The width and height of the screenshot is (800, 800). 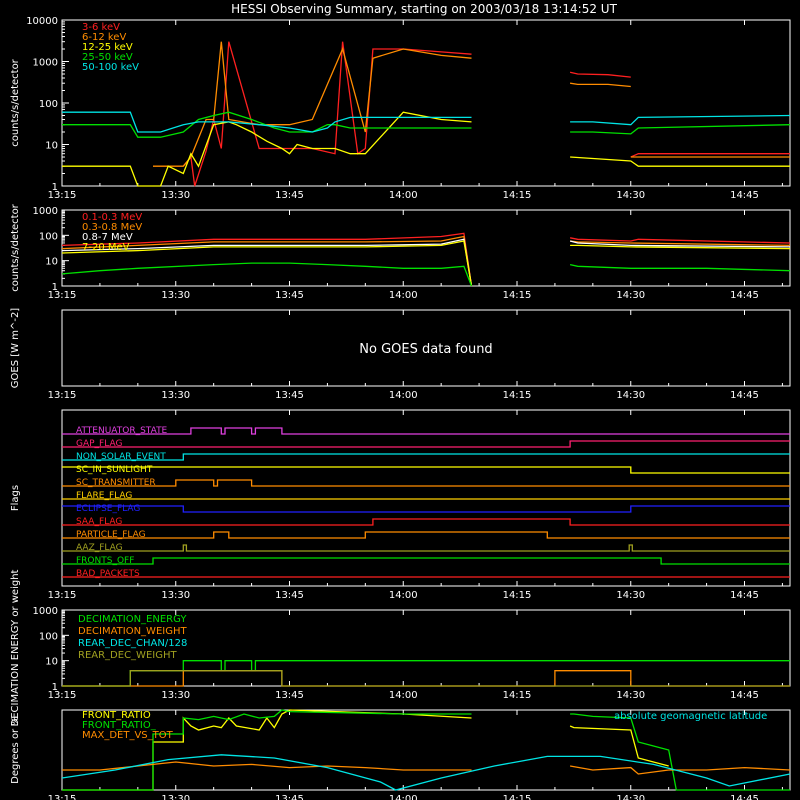 What do you see at coordinates (105, 561) in the screenshot?
I see `flag-label: FRONTS_OFF` at bounding box center [105, 561].